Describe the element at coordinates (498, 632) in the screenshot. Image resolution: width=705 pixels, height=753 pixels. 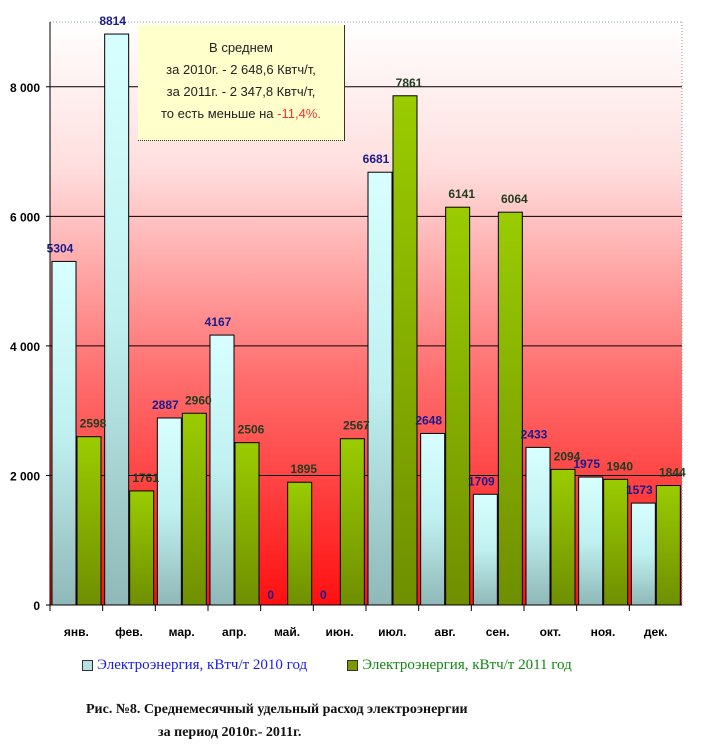
I see `x-tick-label: сен.` at that location.